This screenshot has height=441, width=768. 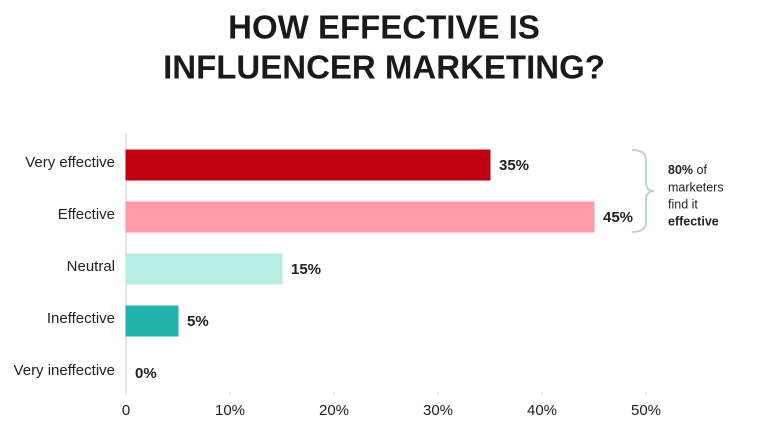 I want to click on x-tick-label: 50%, so click(x=646, y=410).